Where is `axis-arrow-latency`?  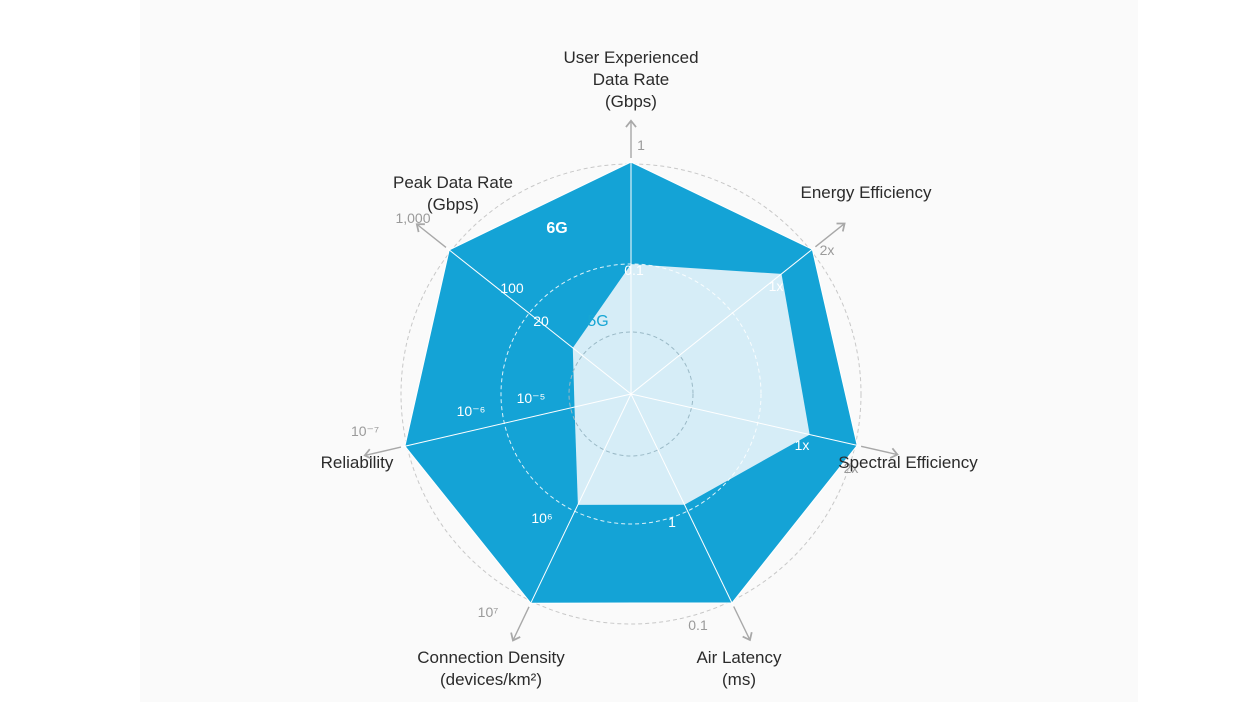
axis-arrow-latency is located at coordinates (743, 624).